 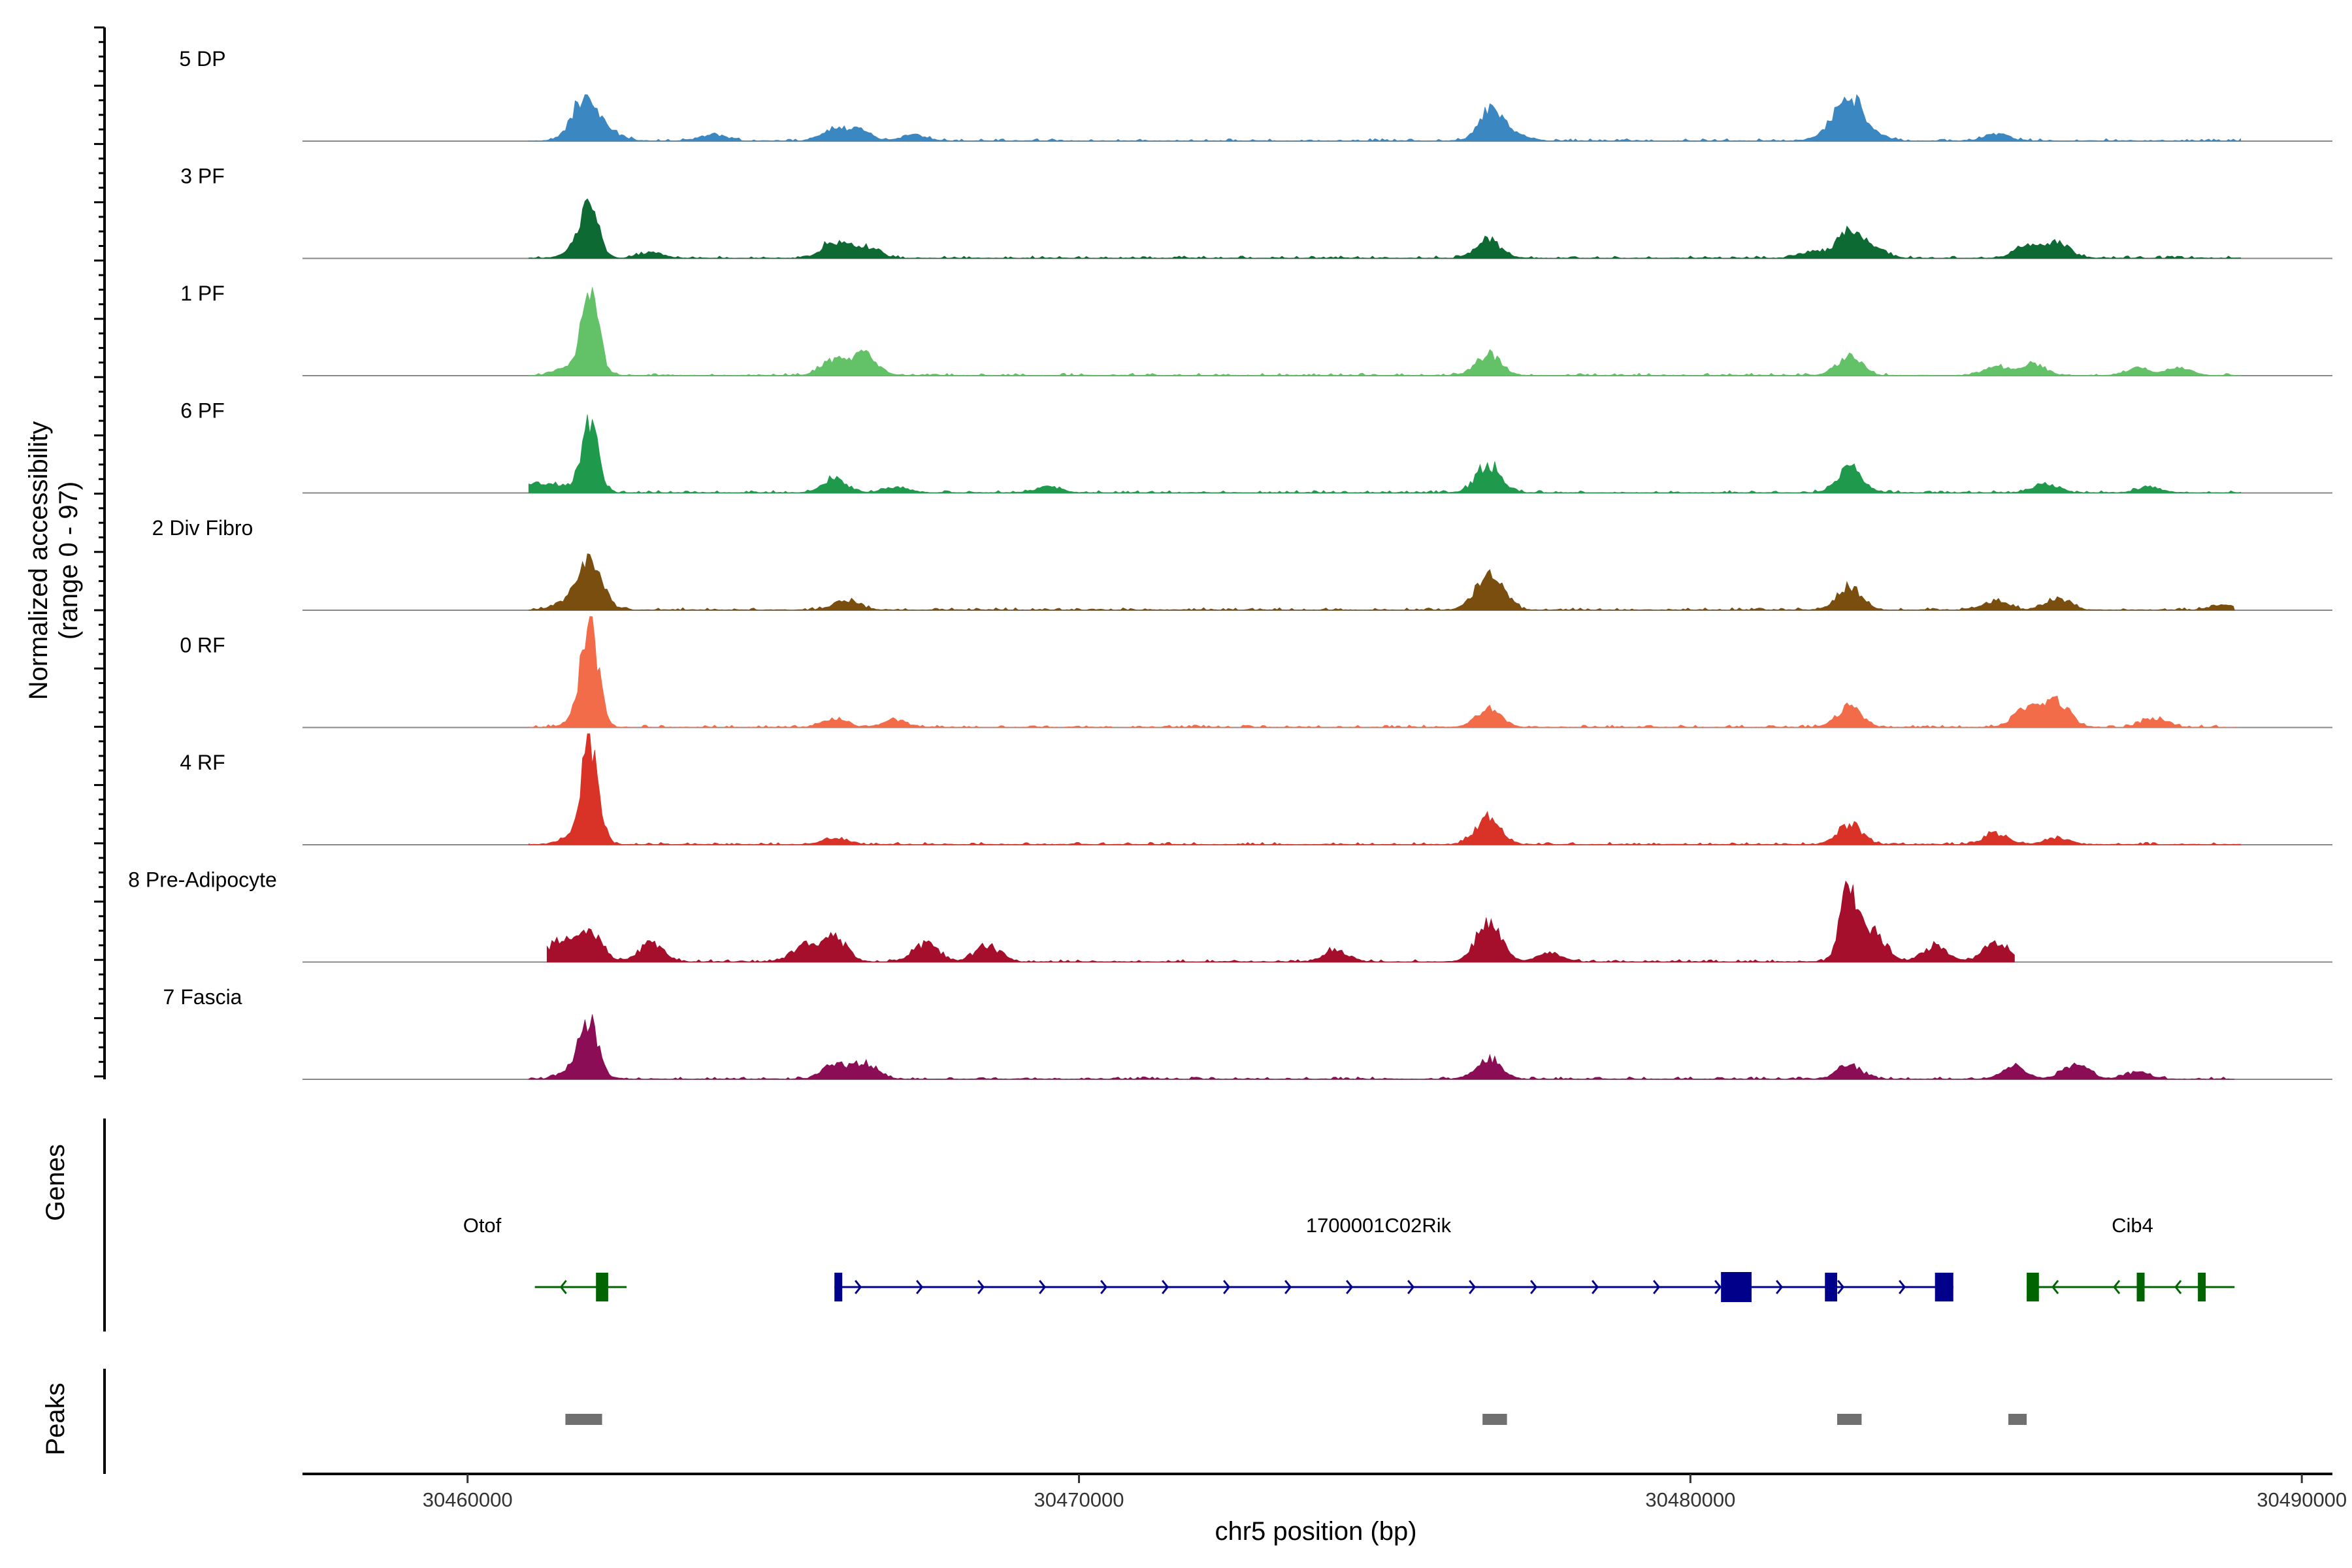 What do you see at coordinates (1315, 1531) in the screenshot?
I see `x-axis-title: chr5 position (bp)` at bounding box center [1315, 1531].